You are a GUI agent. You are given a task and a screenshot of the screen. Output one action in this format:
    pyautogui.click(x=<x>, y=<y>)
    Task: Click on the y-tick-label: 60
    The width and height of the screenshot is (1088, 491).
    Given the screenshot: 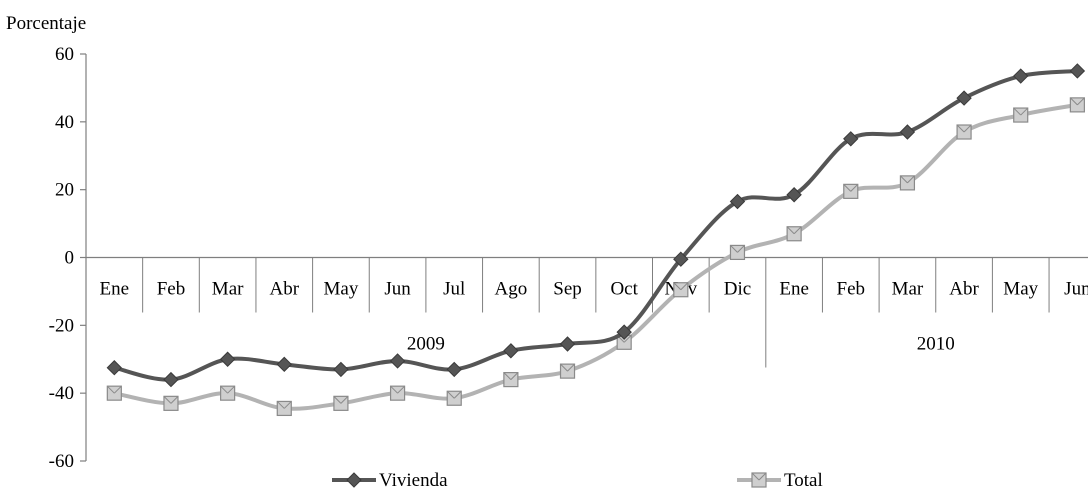 What is the action you would take?
    pyautogui.click(x=64, y=54)
    